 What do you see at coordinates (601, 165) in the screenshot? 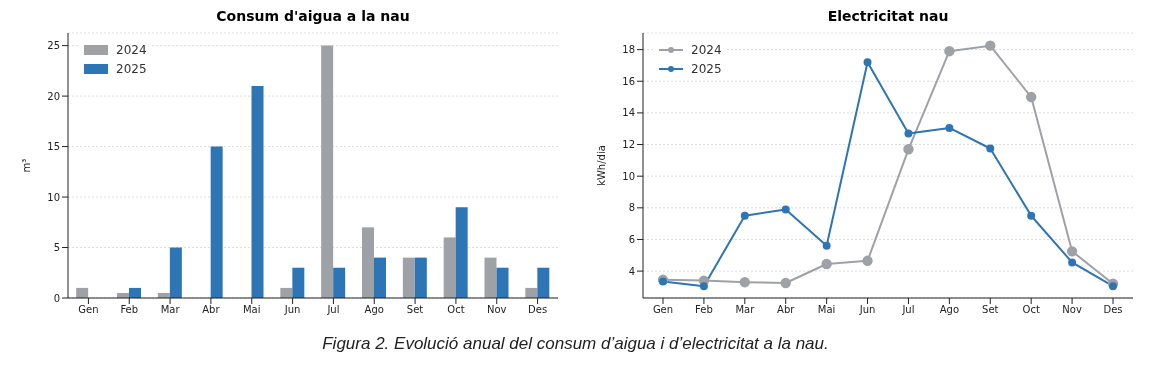
I see `y-axis-title: kWh/dia` at bounding box center [601, 165].